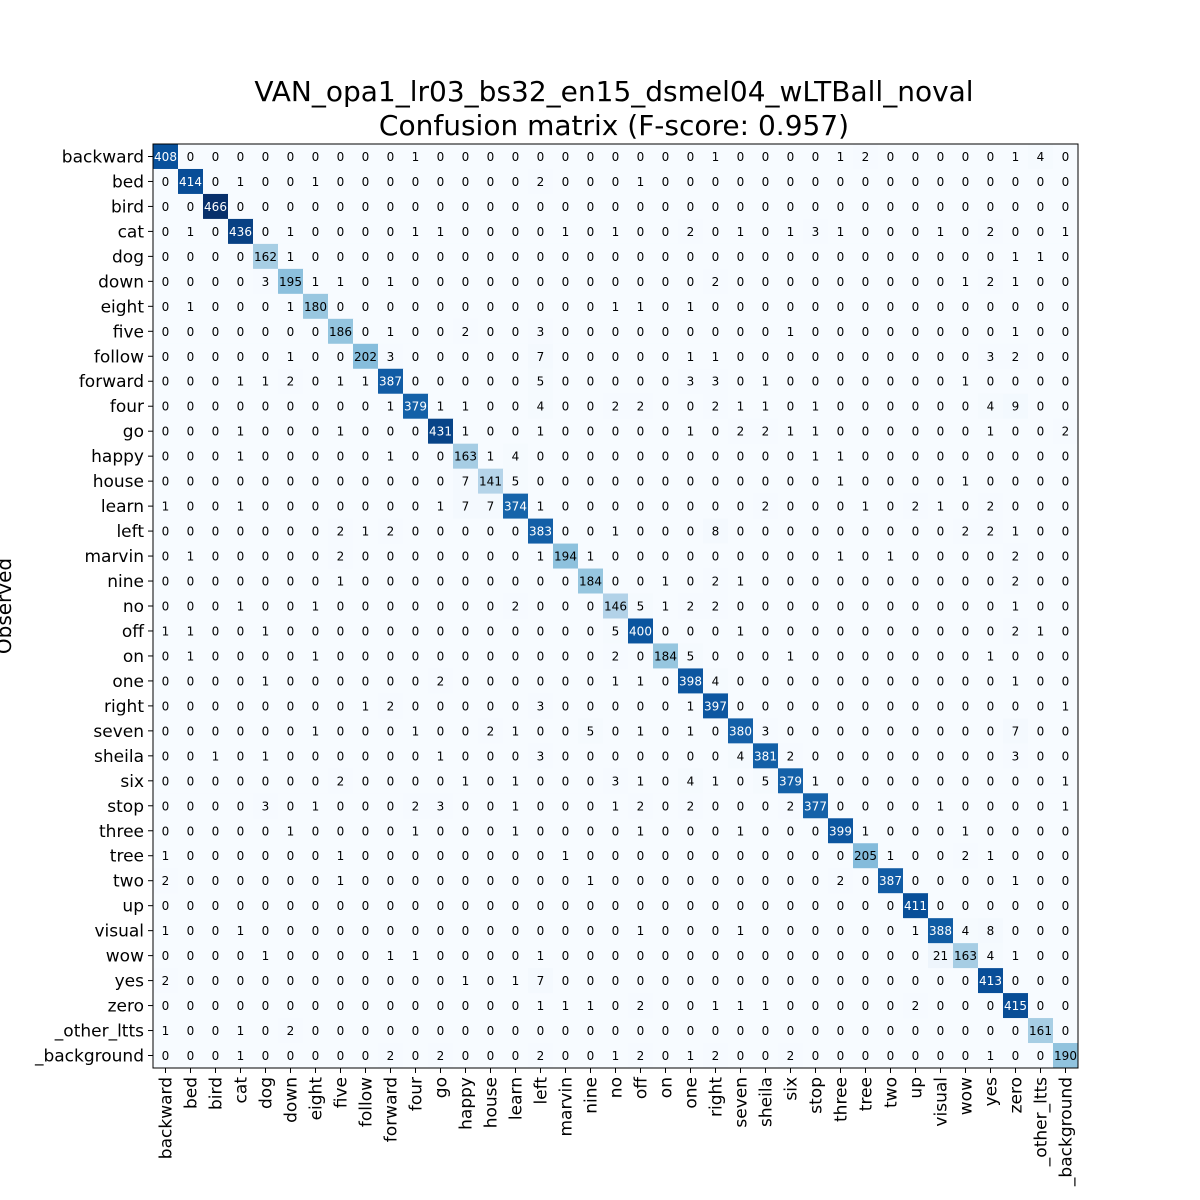  Describe the element at coordinates (691, 806) in the screenshot. I see `heatmap-cell-value: 2` at that location.